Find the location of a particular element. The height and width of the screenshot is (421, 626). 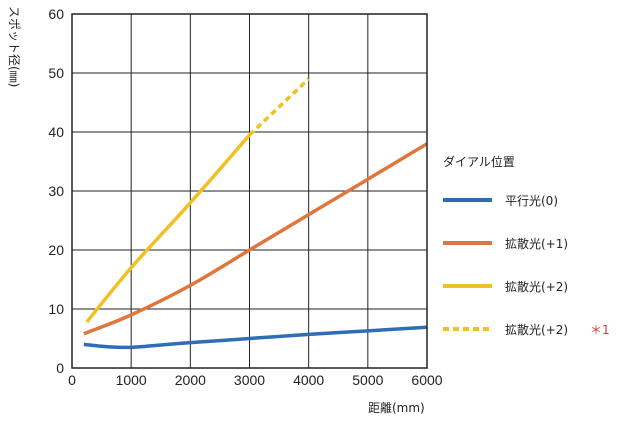

legend-label-2: 拡散光(+2) is located at coordinates (536, 286).